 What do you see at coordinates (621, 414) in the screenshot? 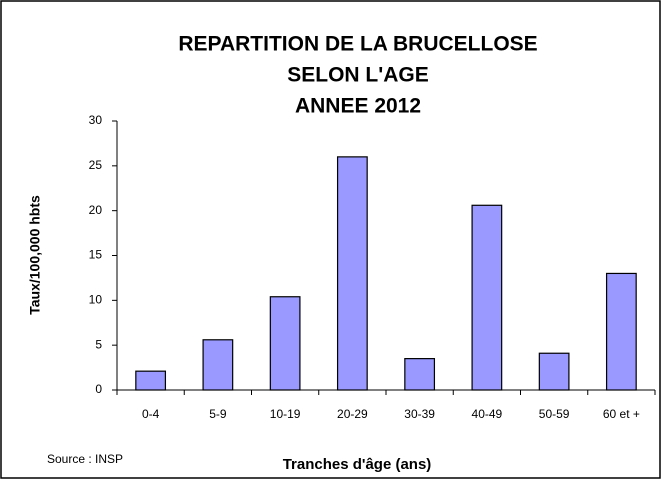
I see `x-tick-label: 60 et +` at bounding box center [621, 414].